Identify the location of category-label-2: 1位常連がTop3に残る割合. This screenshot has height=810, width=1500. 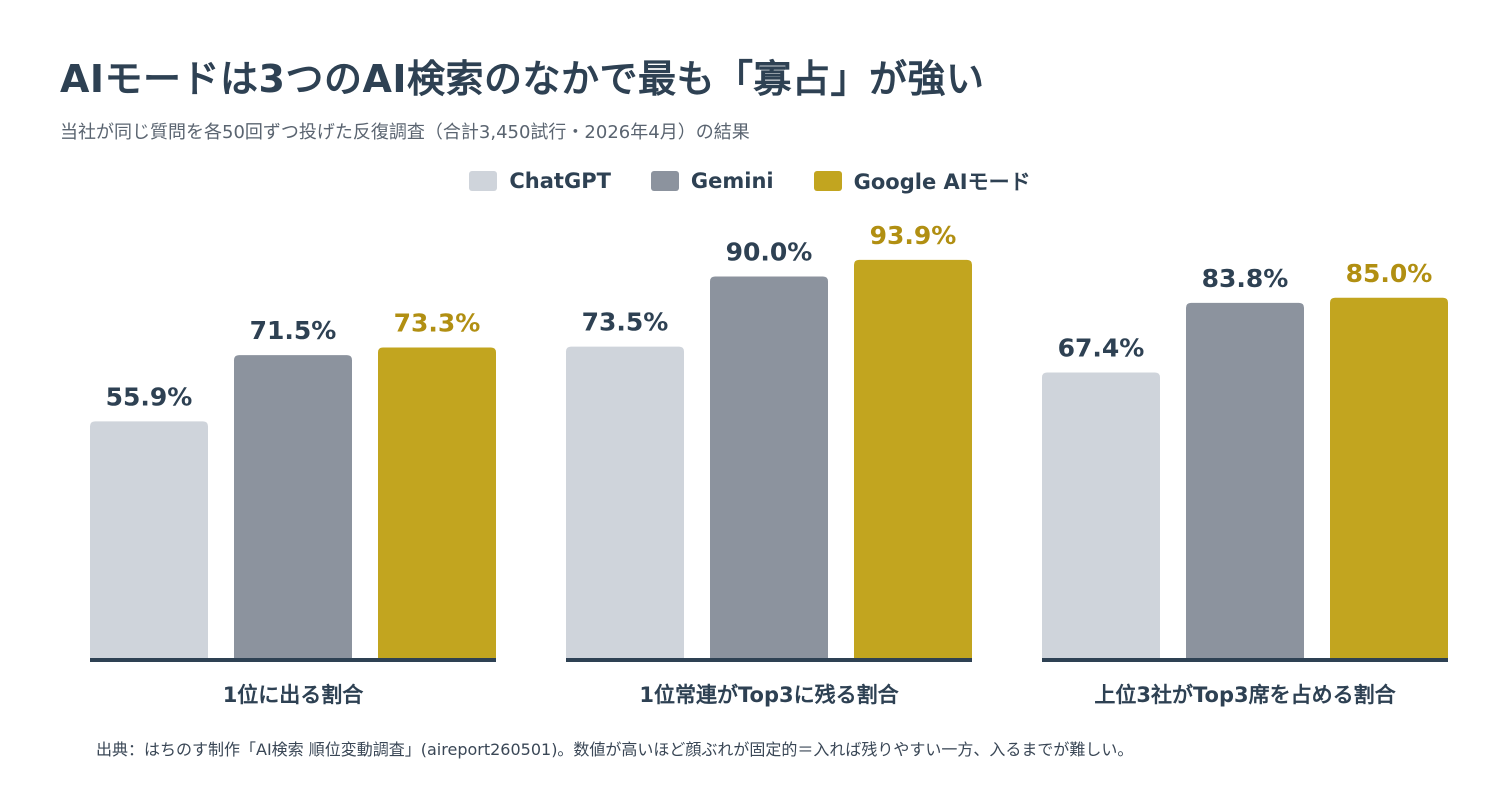
(769, 695).